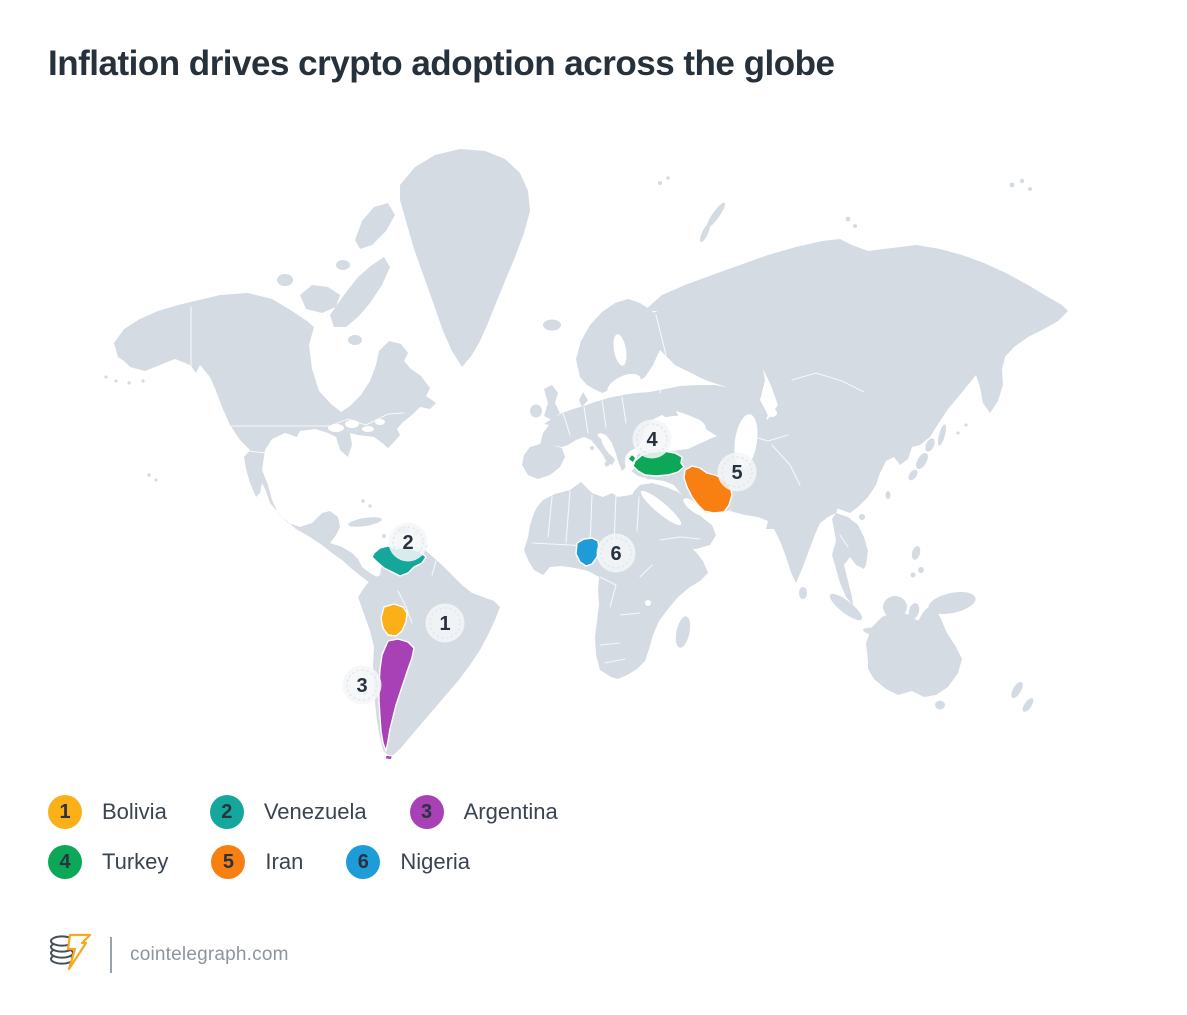  I want to click on legend-number-dot: 1, so click(65, 812).